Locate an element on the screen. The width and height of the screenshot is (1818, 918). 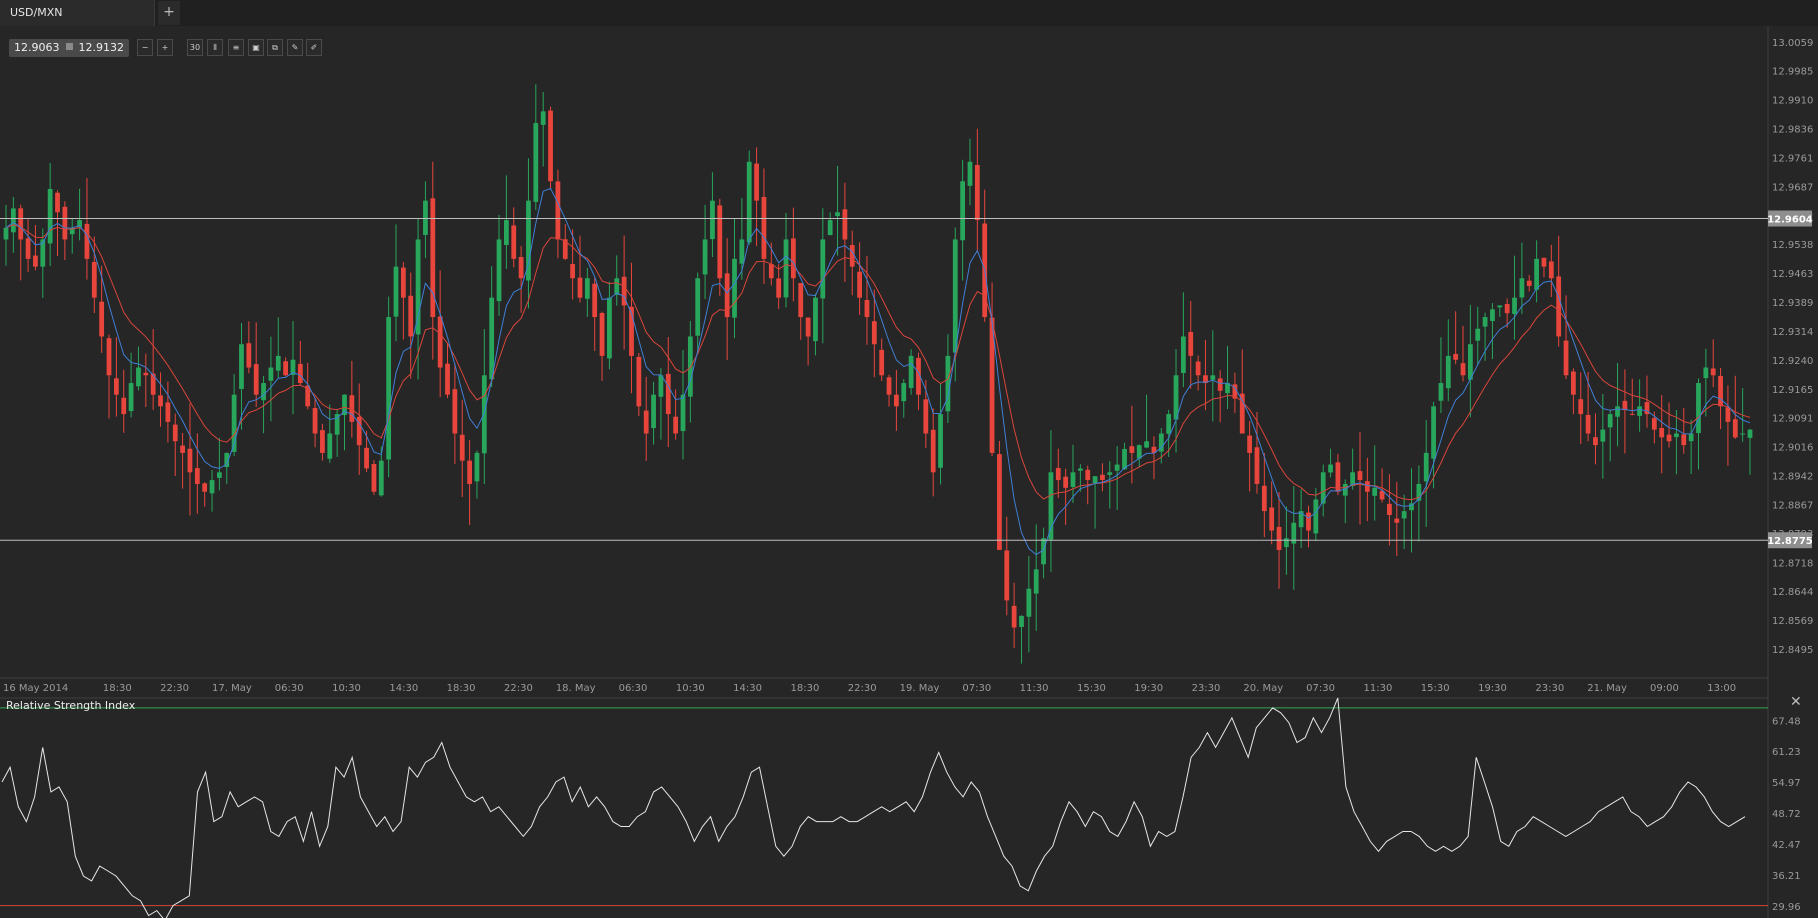
add-tab-button: + is located at coordinates (169, 13).